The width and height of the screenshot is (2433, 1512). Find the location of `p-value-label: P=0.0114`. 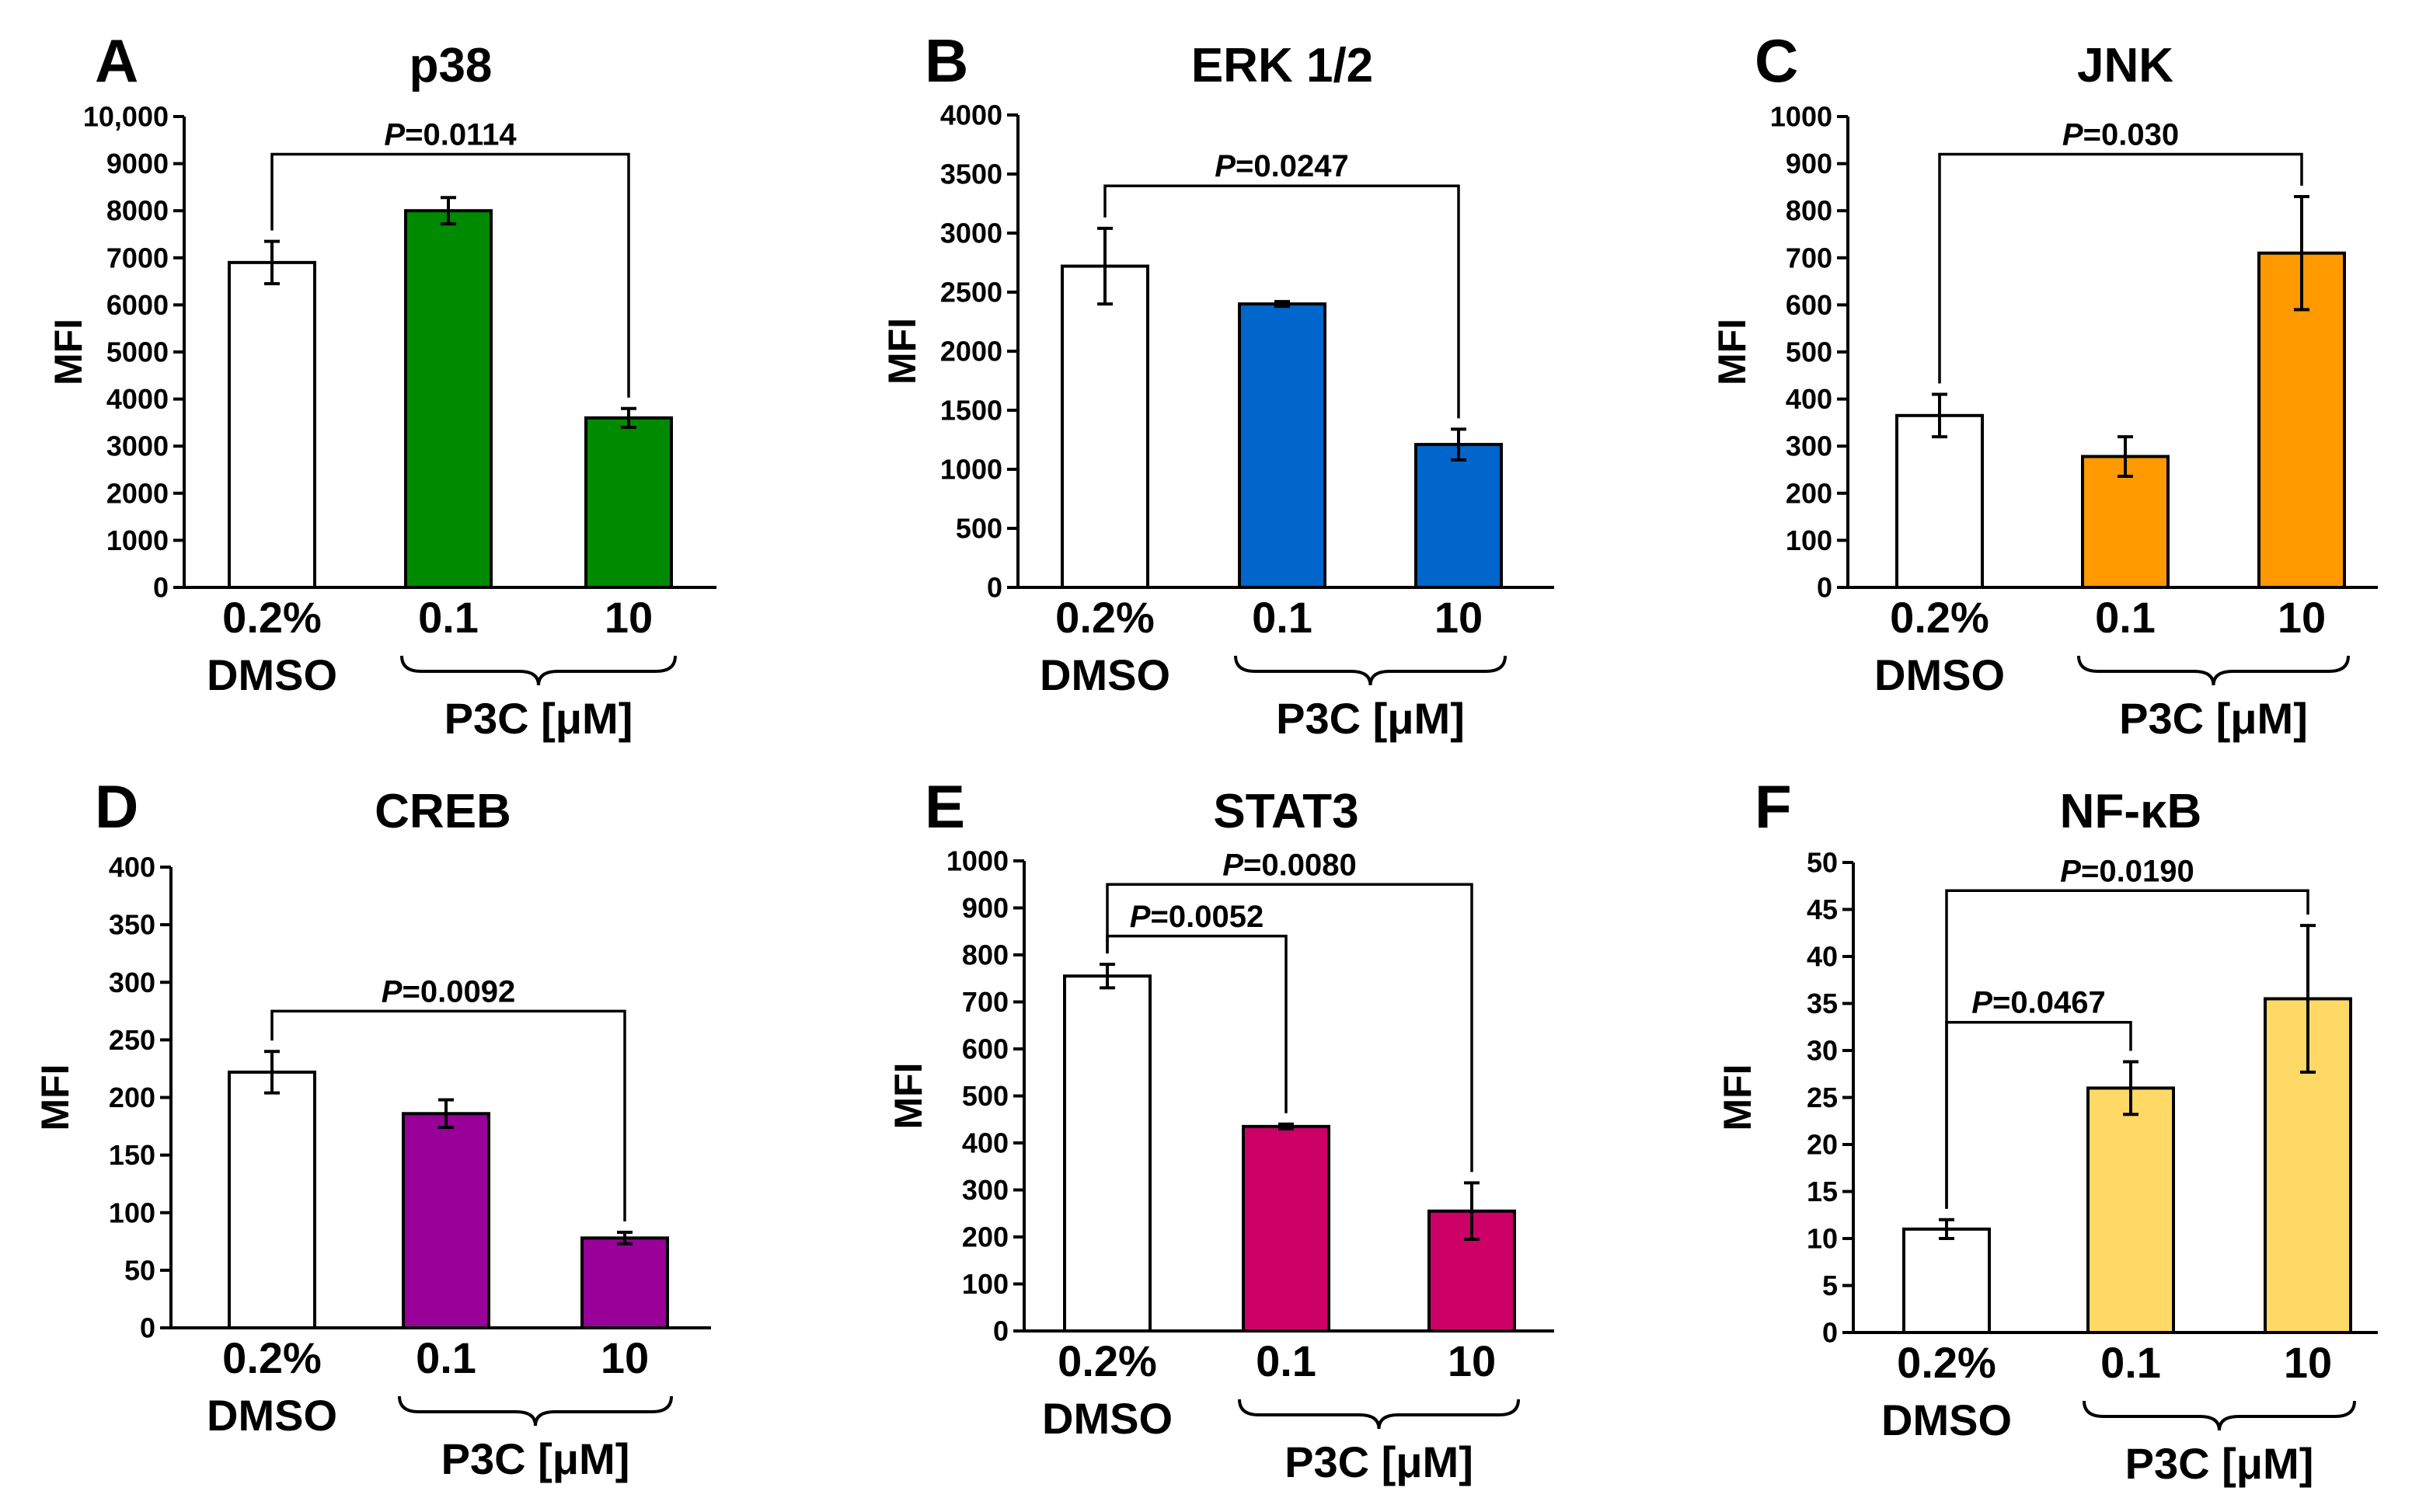

p-value-label: P=0.0114 is located at coordinates (450, 134).